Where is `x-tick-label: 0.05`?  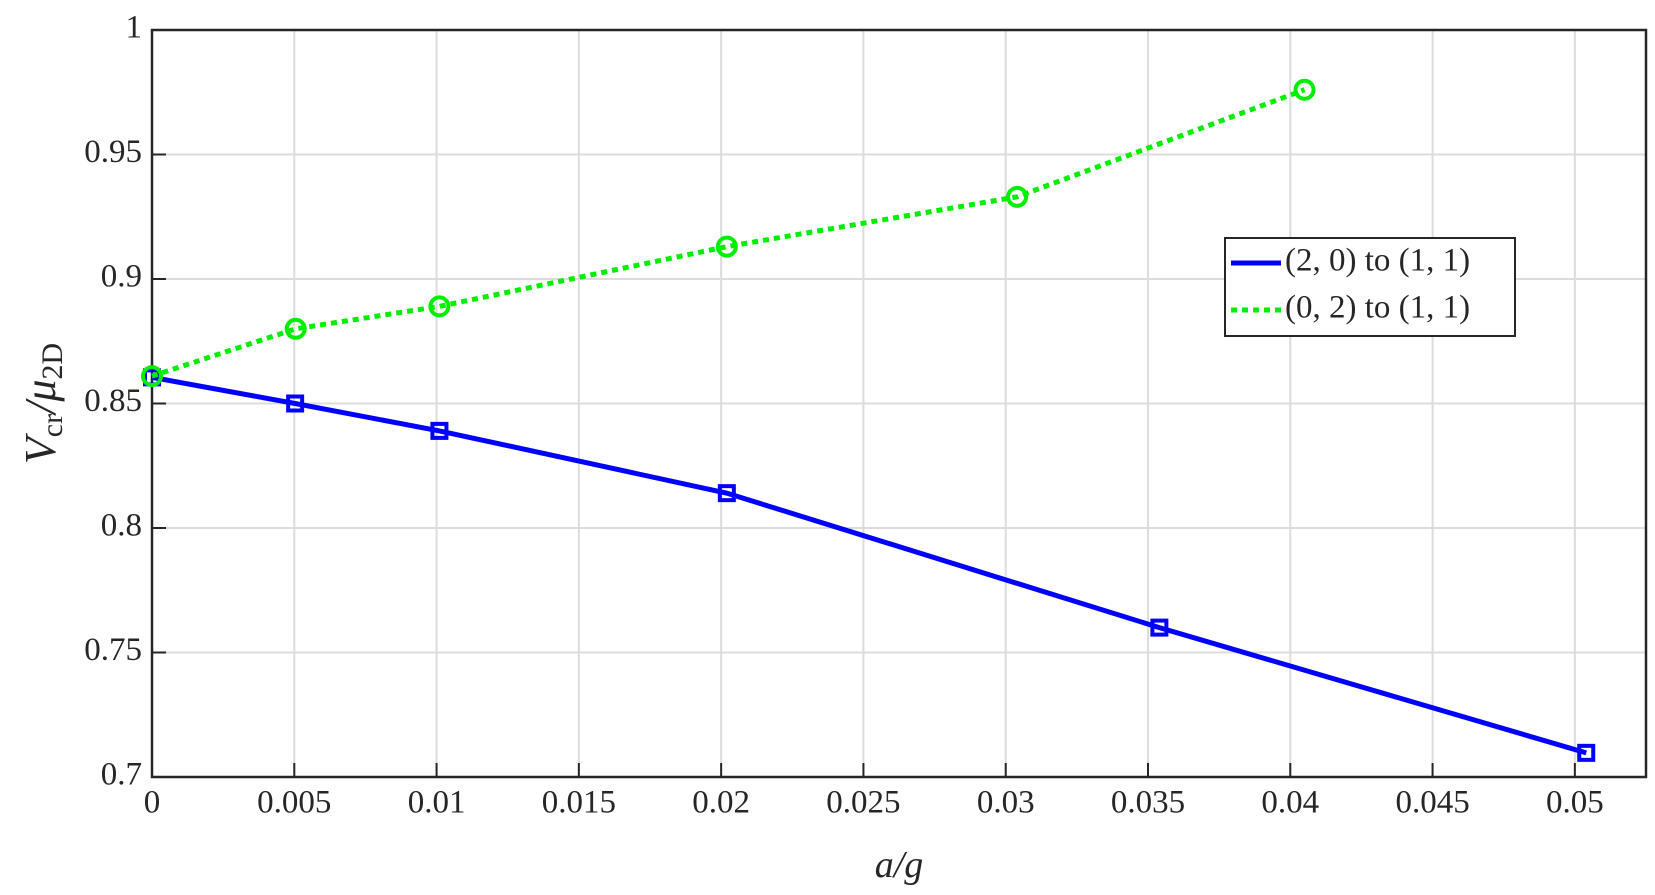
x-tick-label: 0.05 is located at coordinates (1575, 803).